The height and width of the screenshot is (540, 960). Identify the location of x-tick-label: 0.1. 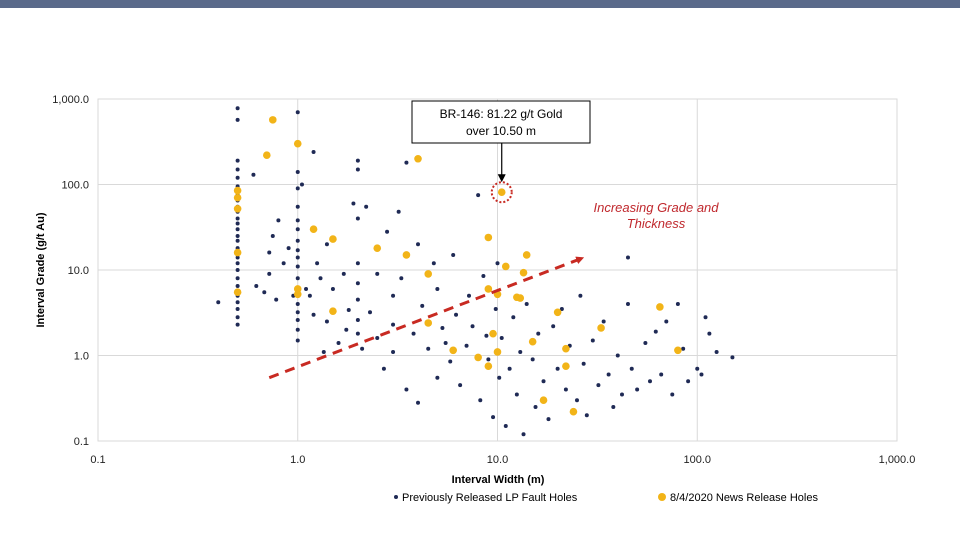
(97, 460).